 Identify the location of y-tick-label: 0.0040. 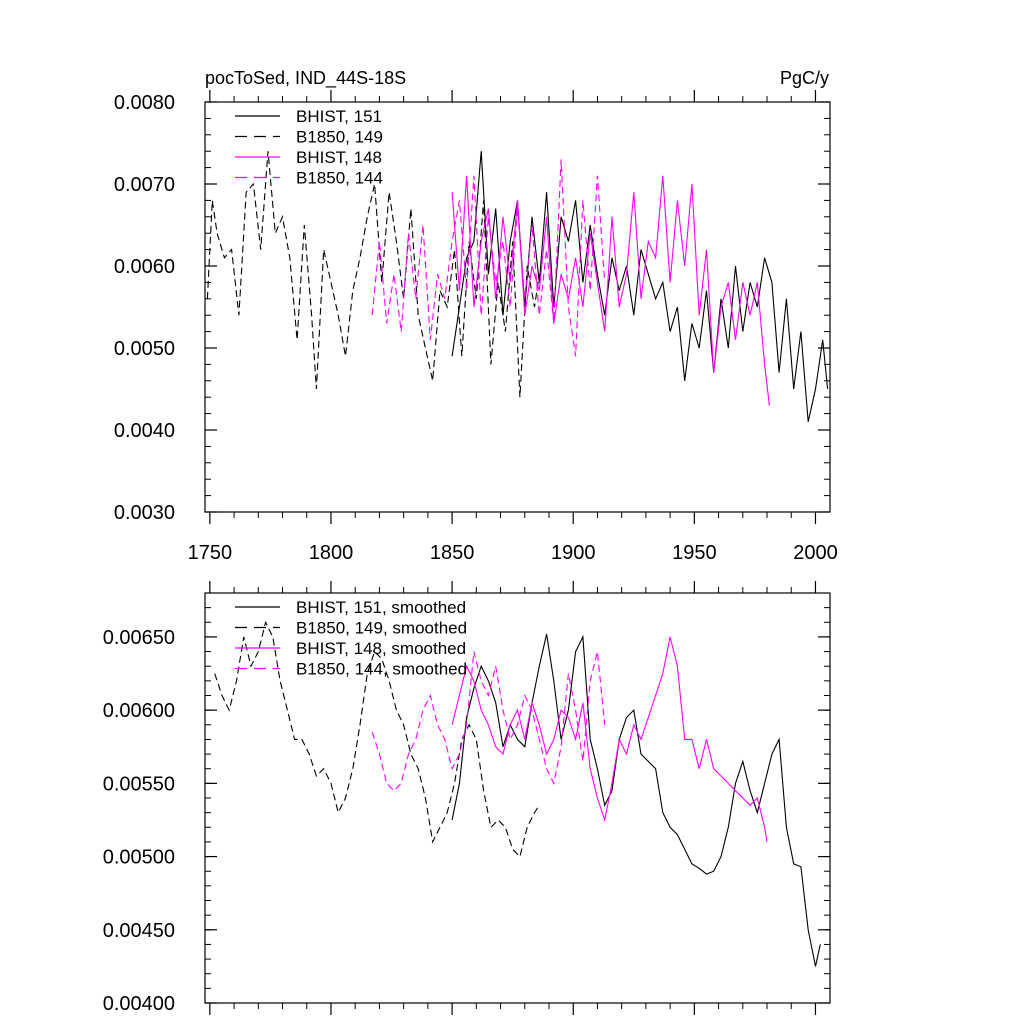
(144, 431).